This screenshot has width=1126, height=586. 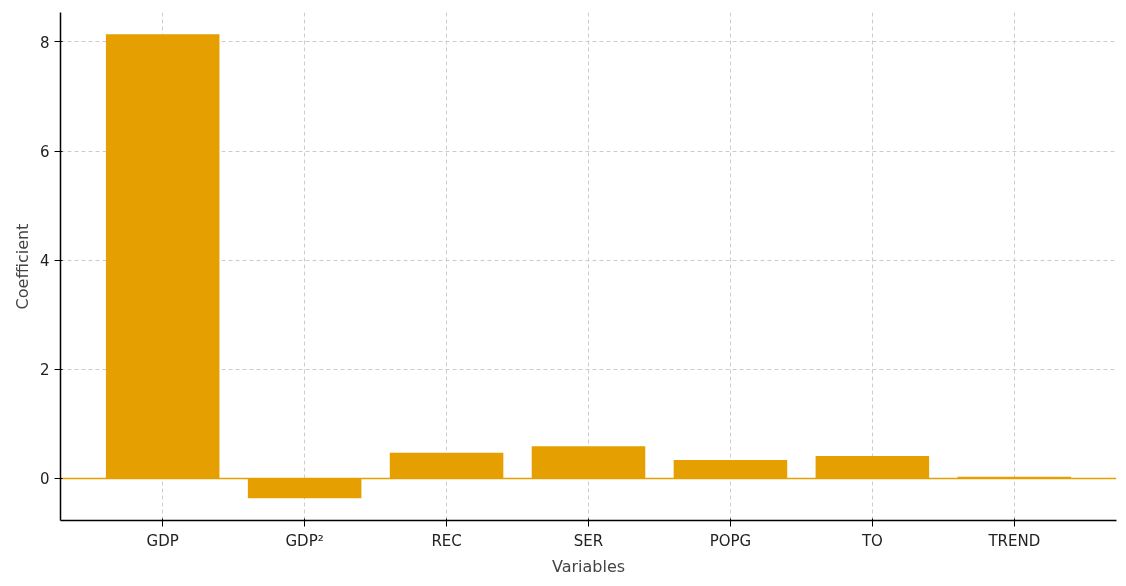 What do you see at coordinates (588, 566) in the screenshot?
I see `x-axis-title: Variables` at bounding box center [588, 566].